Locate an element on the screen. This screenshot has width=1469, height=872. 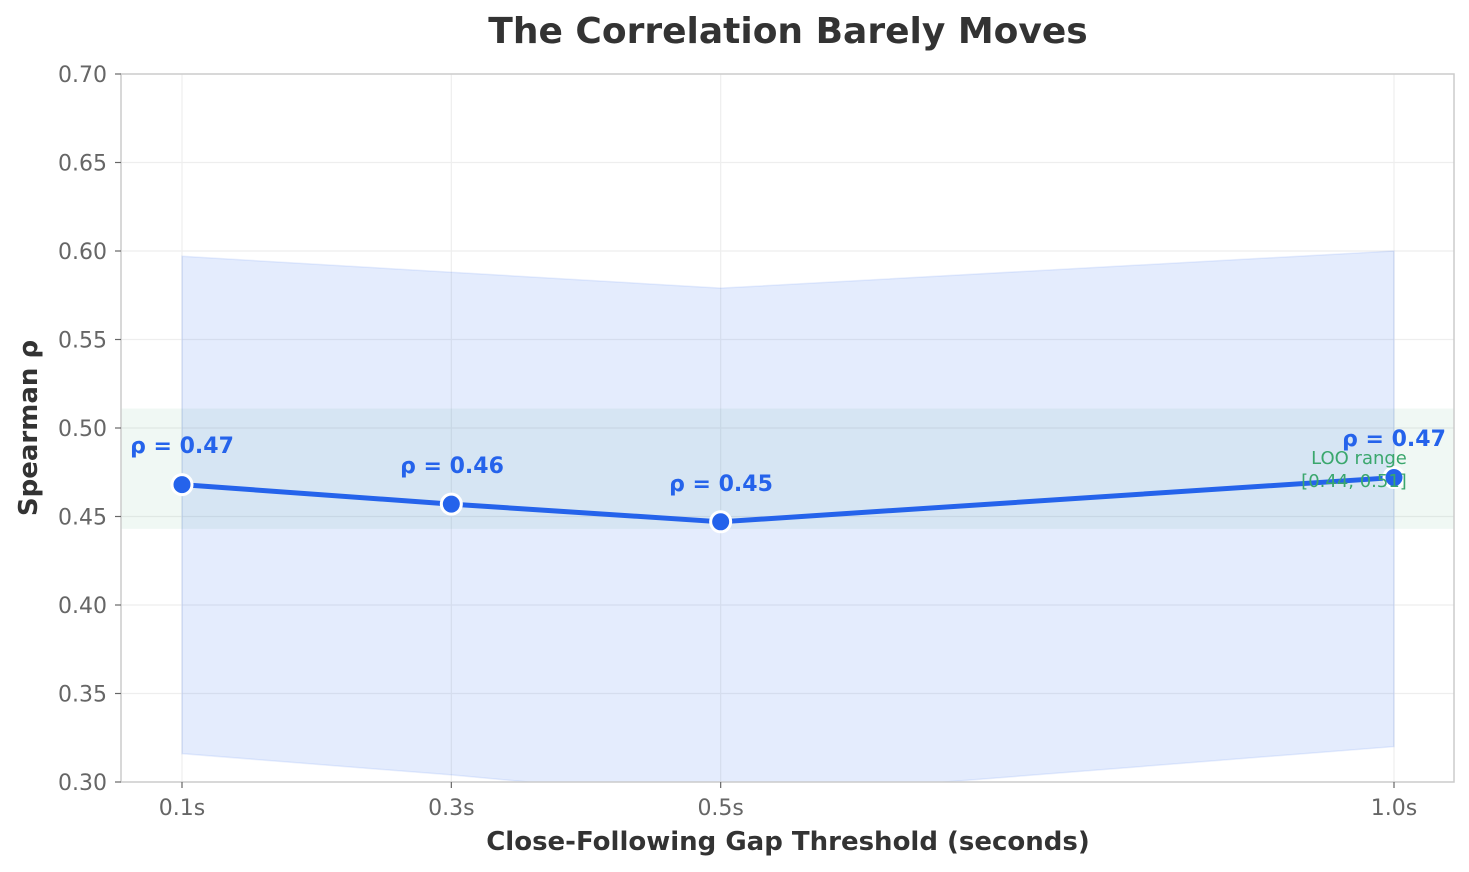
rho-series-points is located at coordinates (788, 500).